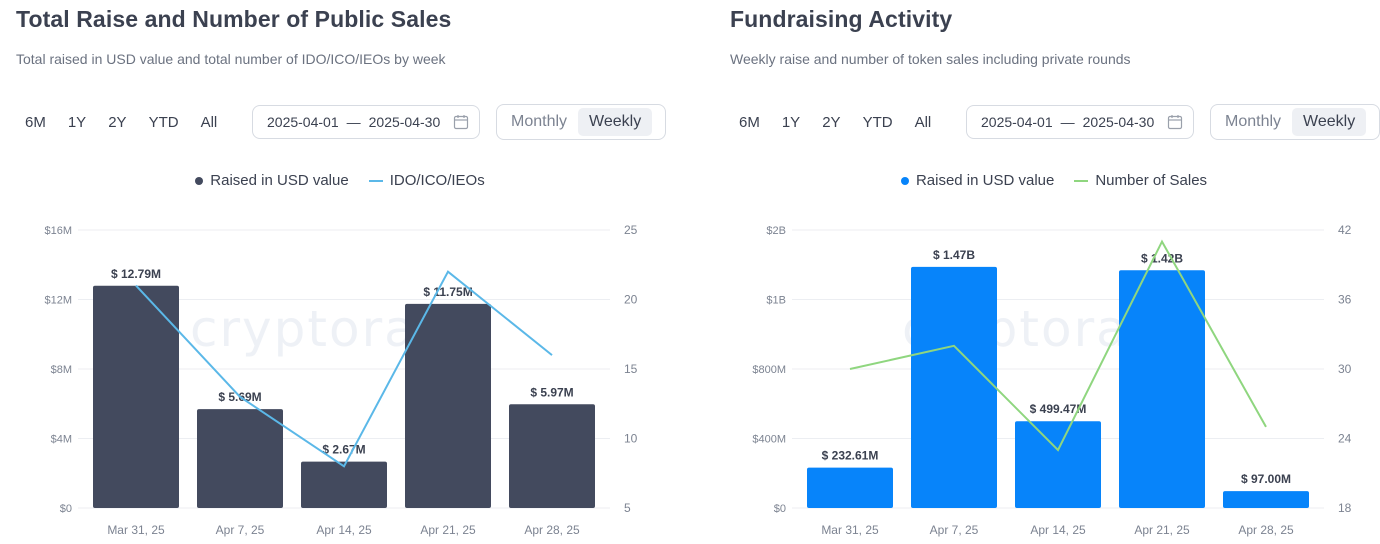 The width and height of the screenshot is (1380, 544). What do you see at coordinates (850, 456) in the screenshot?
I see `bar-data-label: $ 232.61M` at bounding box center [850, 456].